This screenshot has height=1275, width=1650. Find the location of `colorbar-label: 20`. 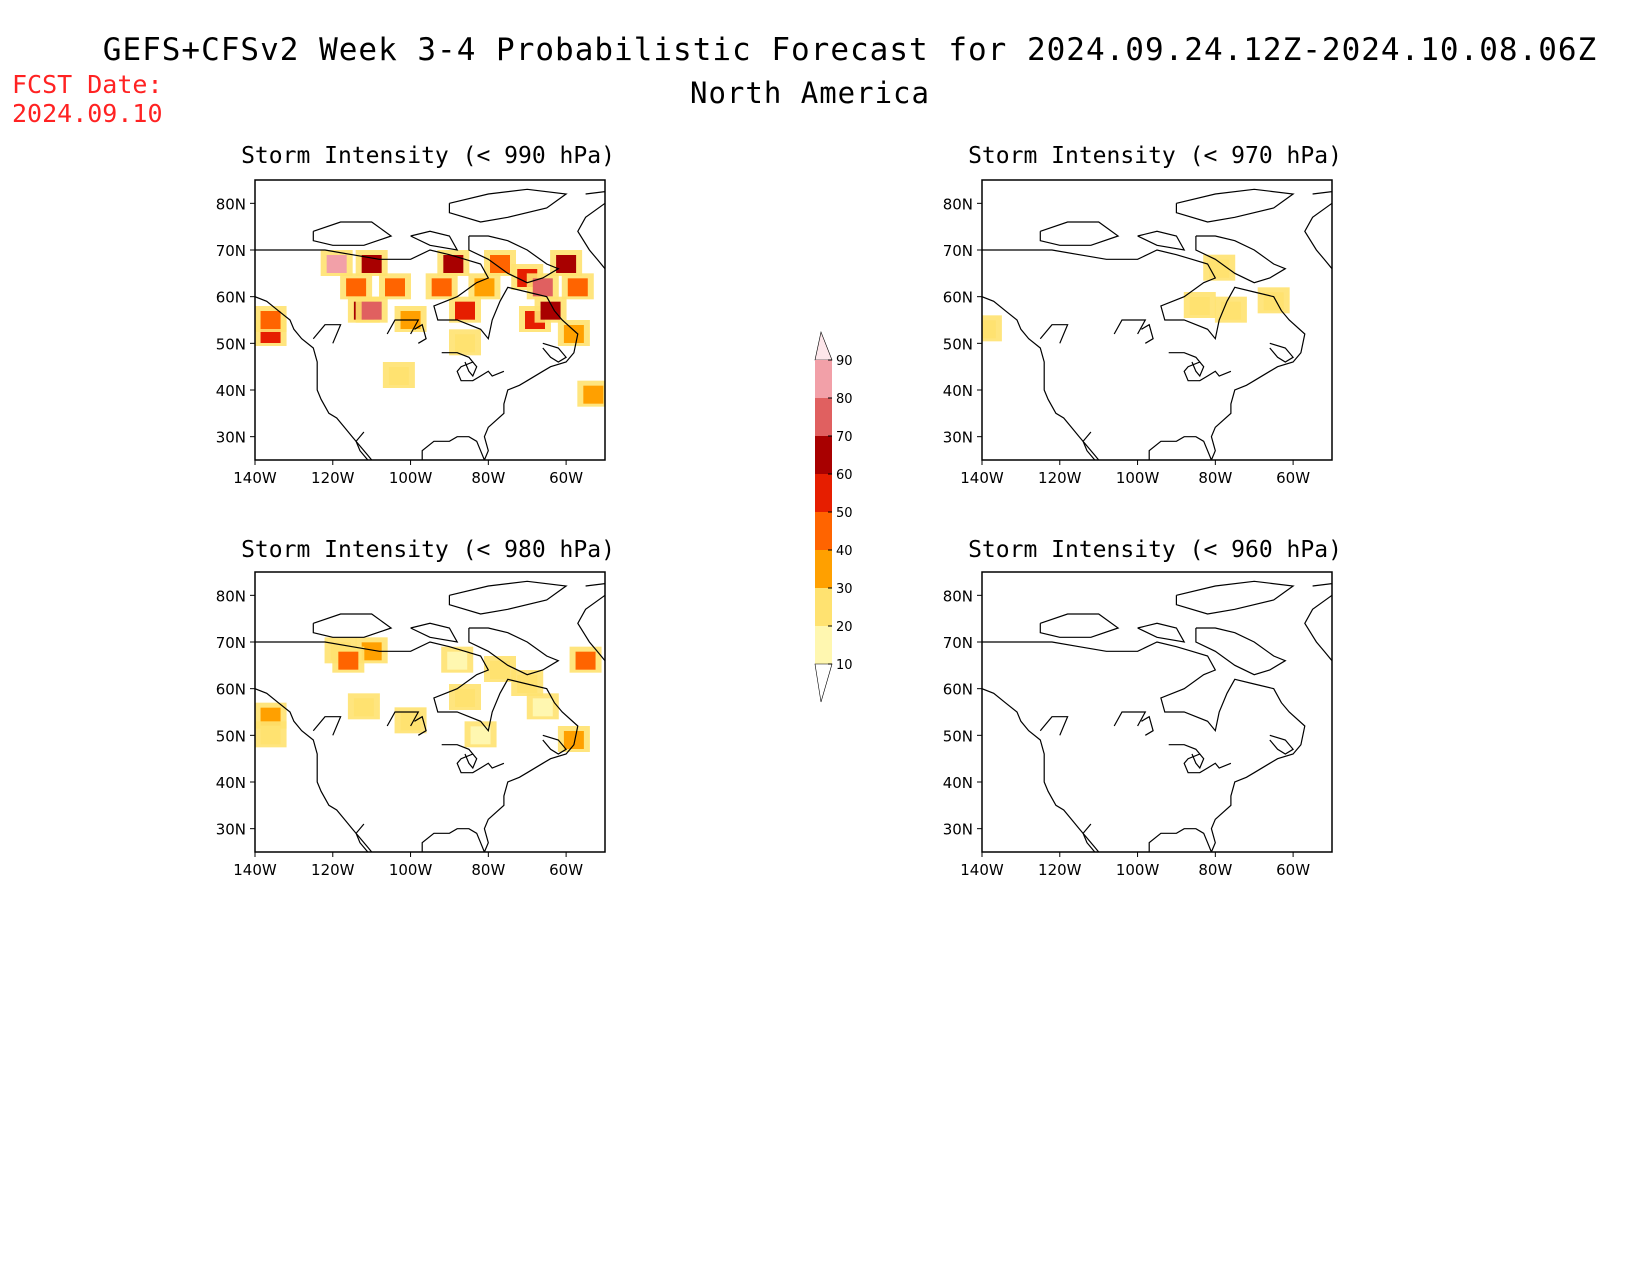

colorbar-label: 20 is located at coordinates (844, 627).